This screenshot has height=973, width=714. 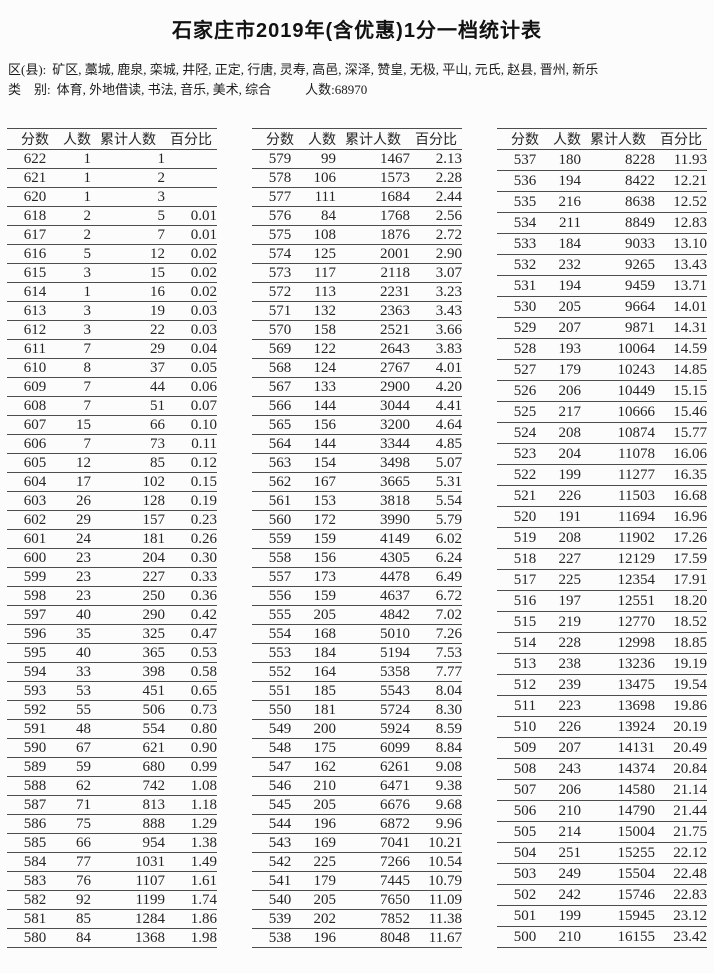 I want to click on score-cell: 593, so click(x=35, y=691).